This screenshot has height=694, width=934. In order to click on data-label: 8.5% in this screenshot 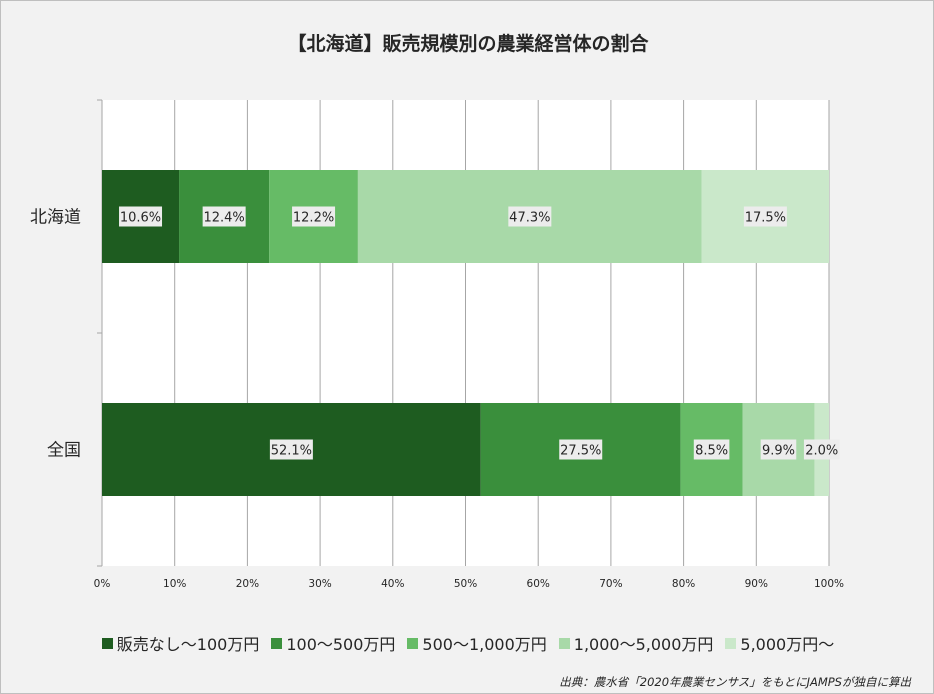, I will do `click(711, 451)`.